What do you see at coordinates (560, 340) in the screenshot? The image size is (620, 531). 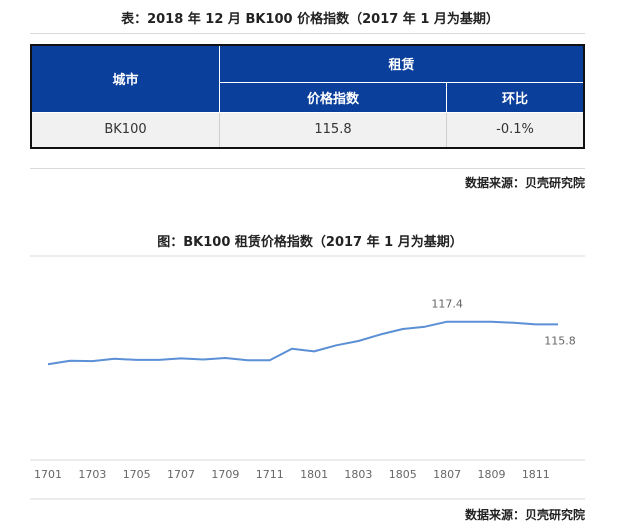 I see `data-label: 115.8` at bounding box center [560, 340].